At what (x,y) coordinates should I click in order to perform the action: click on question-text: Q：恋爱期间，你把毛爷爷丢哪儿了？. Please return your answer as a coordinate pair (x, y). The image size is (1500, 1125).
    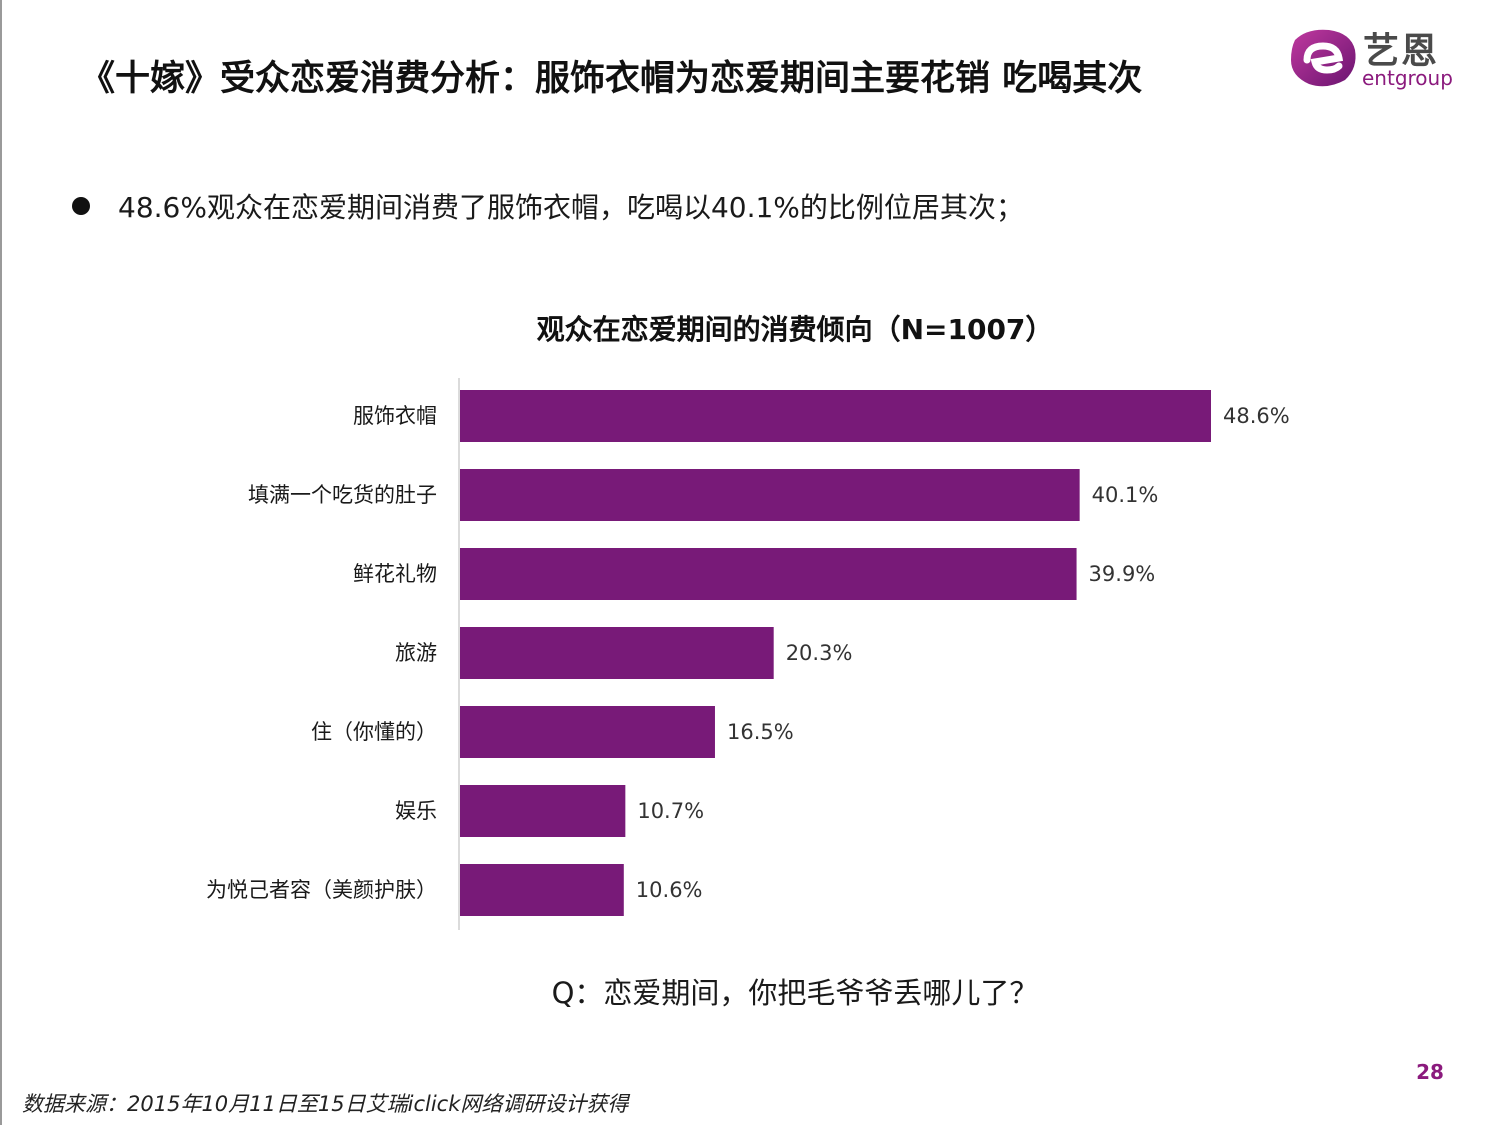
    Looking at the image, I should click on (795, 993).